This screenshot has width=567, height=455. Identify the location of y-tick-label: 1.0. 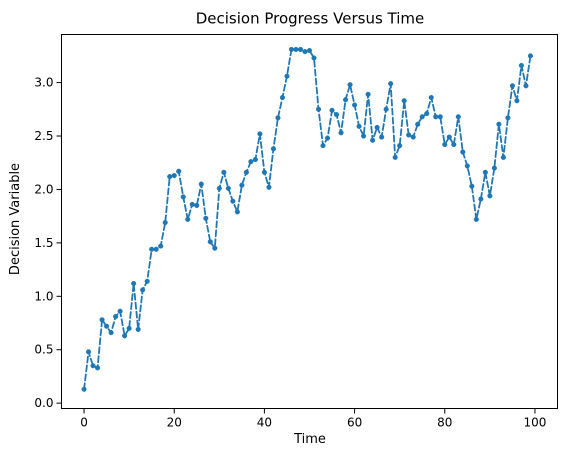
(43, 296).